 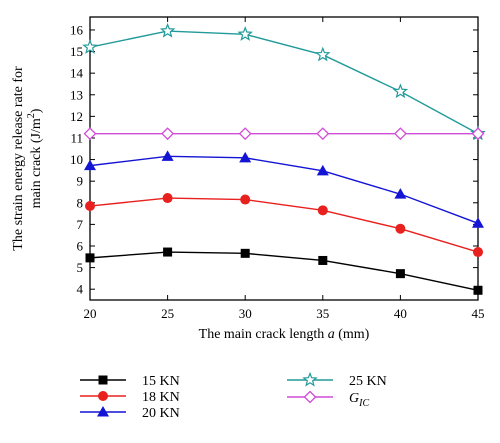 What do you see at coordinates (284, 134) in the screenshot?
I see `series-diamond` at bounding box center [284, 134].